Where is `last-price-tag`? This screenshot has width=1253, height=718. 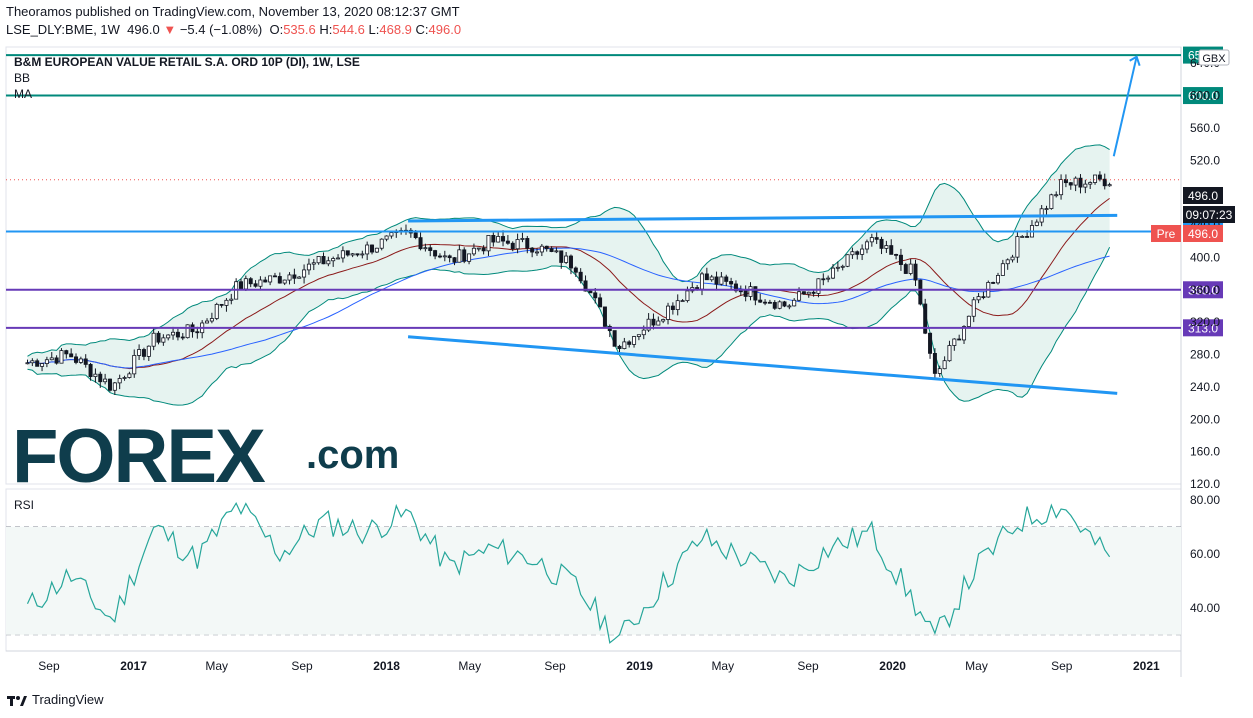 last-price-tag is located at coordinates (1203, 195).